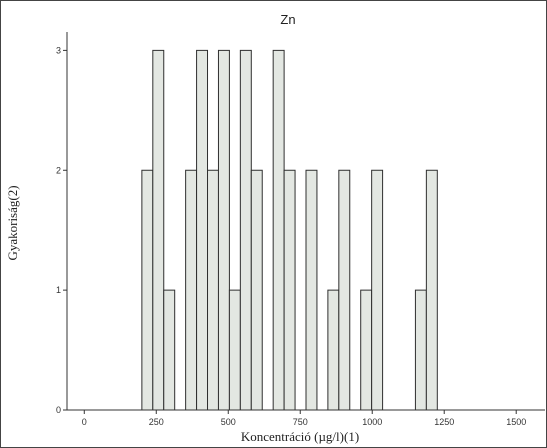 The height and width of the screenshot is (448, 547). I want to click on y-tick-label-0: 0, so click(58, 410).